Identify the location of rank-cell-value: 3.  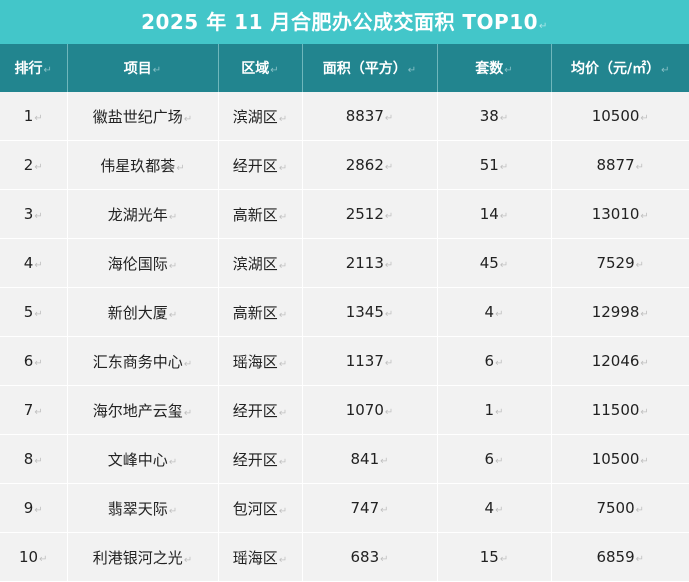
(28, 214).